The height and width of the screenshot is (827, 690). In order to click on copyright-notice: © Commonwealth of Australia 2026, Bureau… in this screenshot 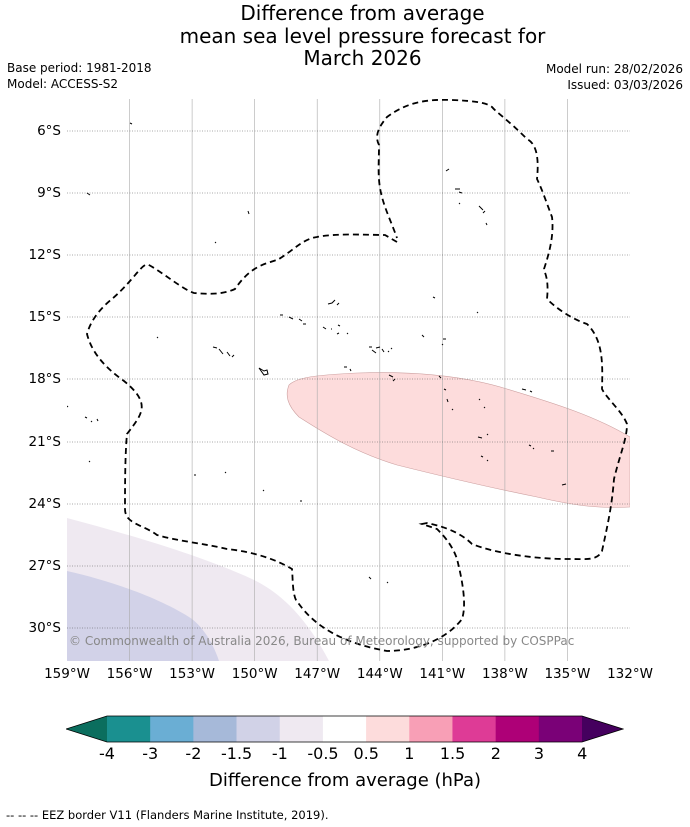, I will do `click(322, 641)`.